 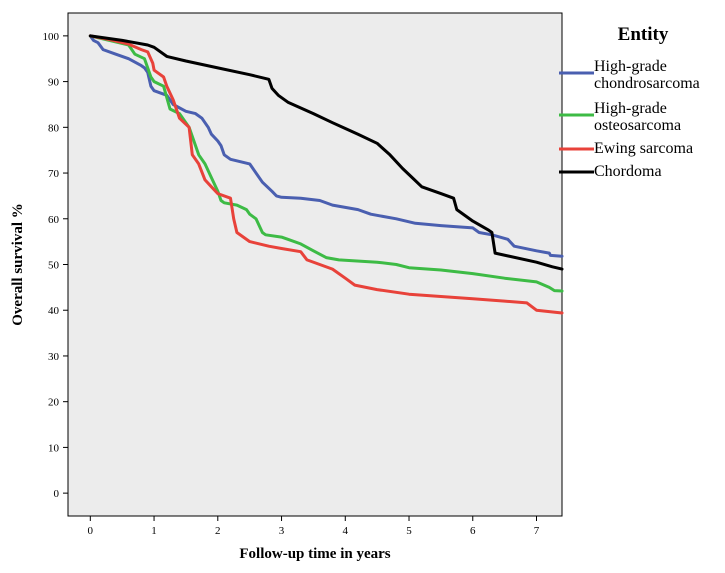 I want to click on y-tick-label: 40, so click(x=54, y=311).